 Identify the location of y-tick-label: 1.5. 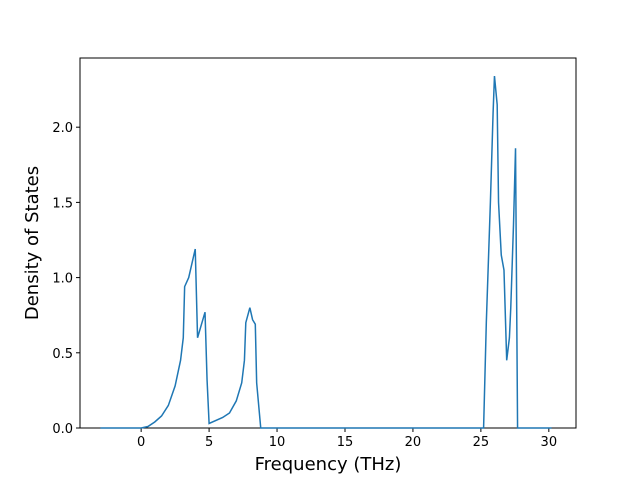
(62, 203).